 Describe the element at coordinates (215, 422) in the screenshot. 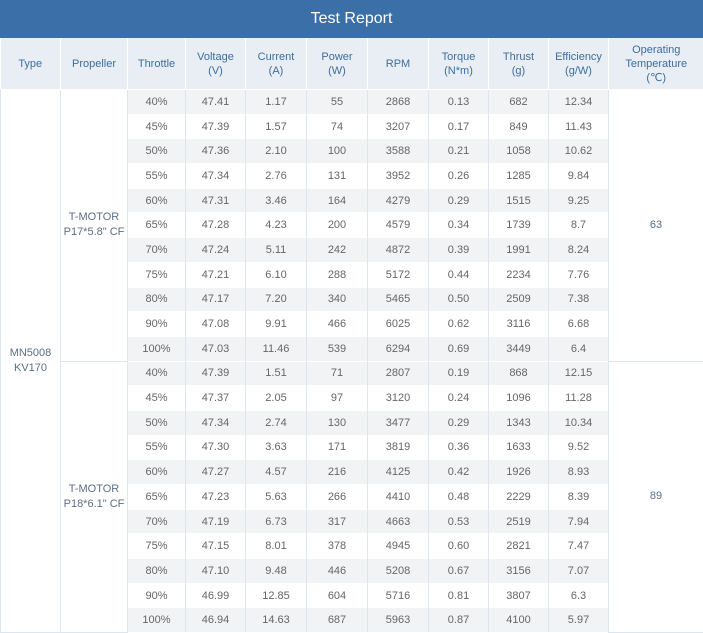

I see `voltage-cell: 47.34` at that location.